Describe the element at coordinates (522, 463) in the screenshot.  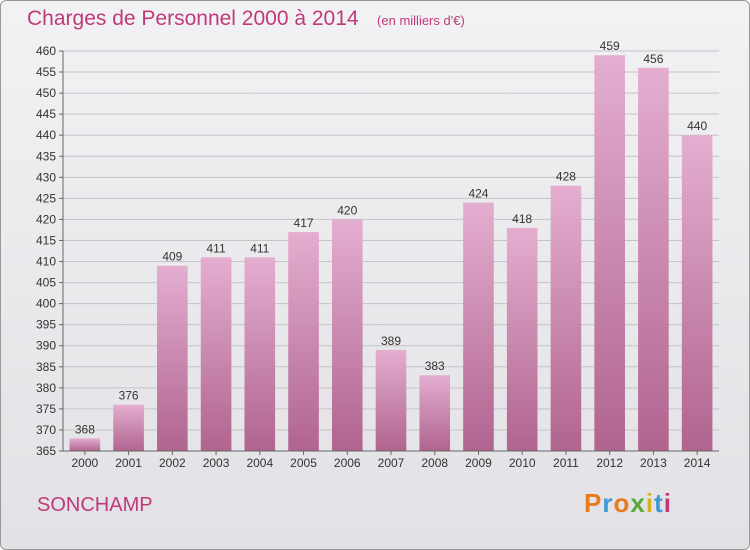
I see `x-tick-label: 2010` at that location.